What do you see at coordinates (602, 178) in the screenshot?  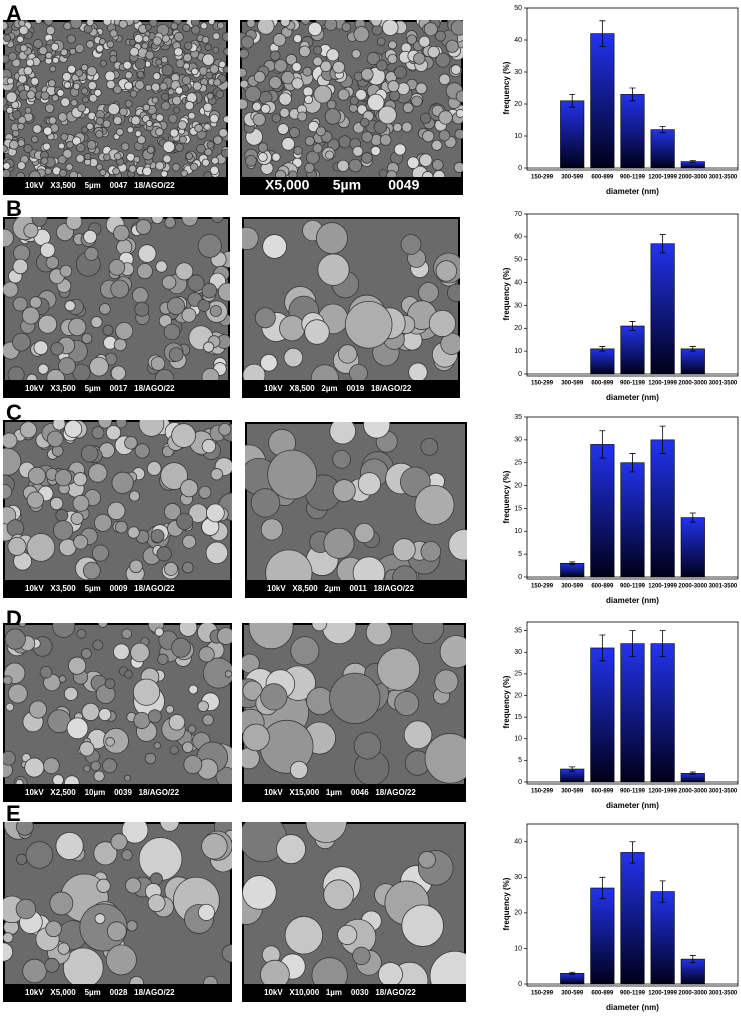 I see `x-tick-label: 600-899` at bounding box center [602, 178].